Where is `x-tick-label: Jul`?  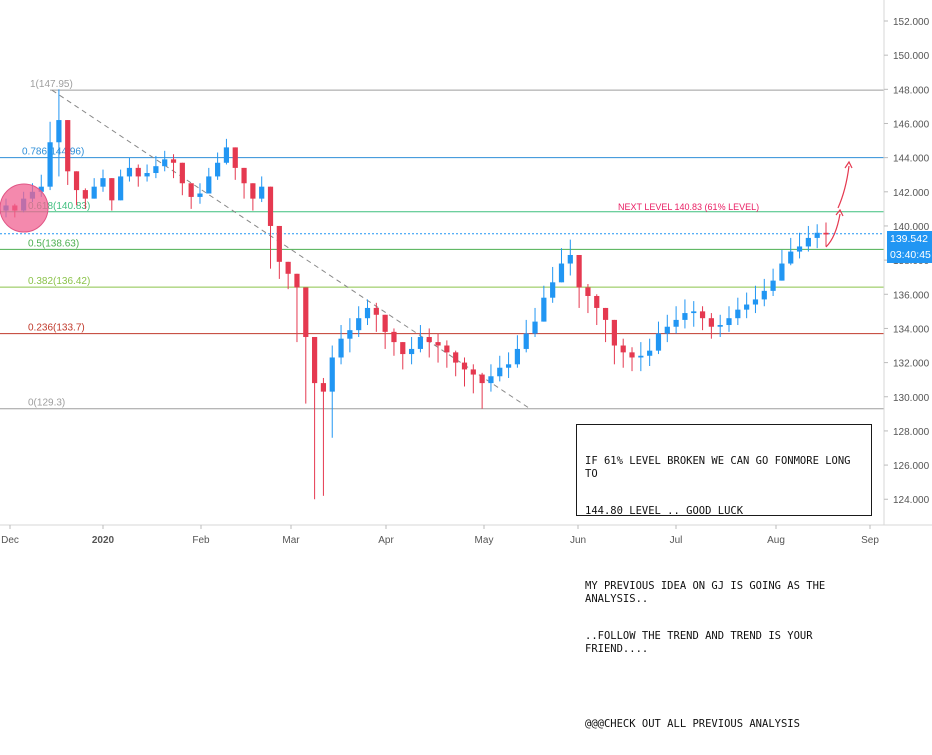 x-tick-label: Jul is located at coordinates (676, 540).